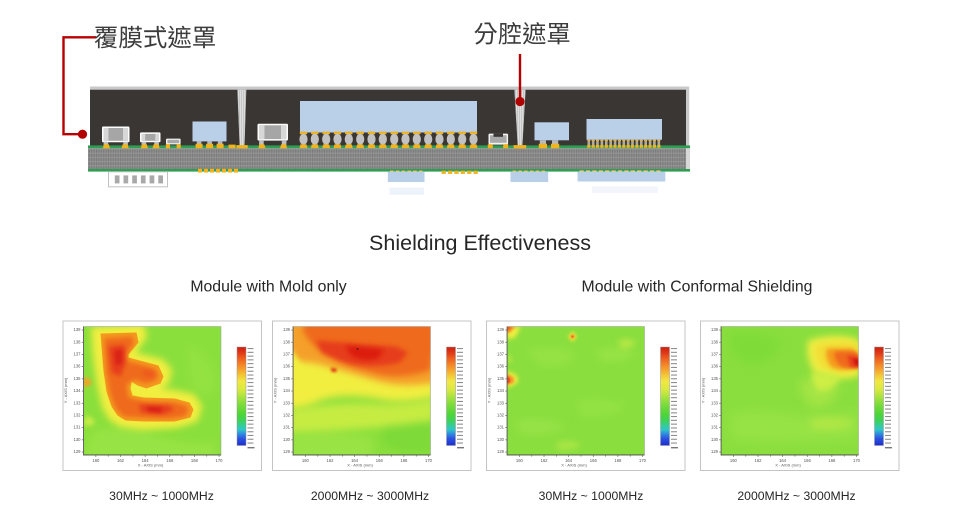  What do you see at coordinates (697, 287) in the screenshot?
I see `svg-text:Module with Conformal Shieldin: Module with Conformal Shielding` at bounding box center [697, 287].